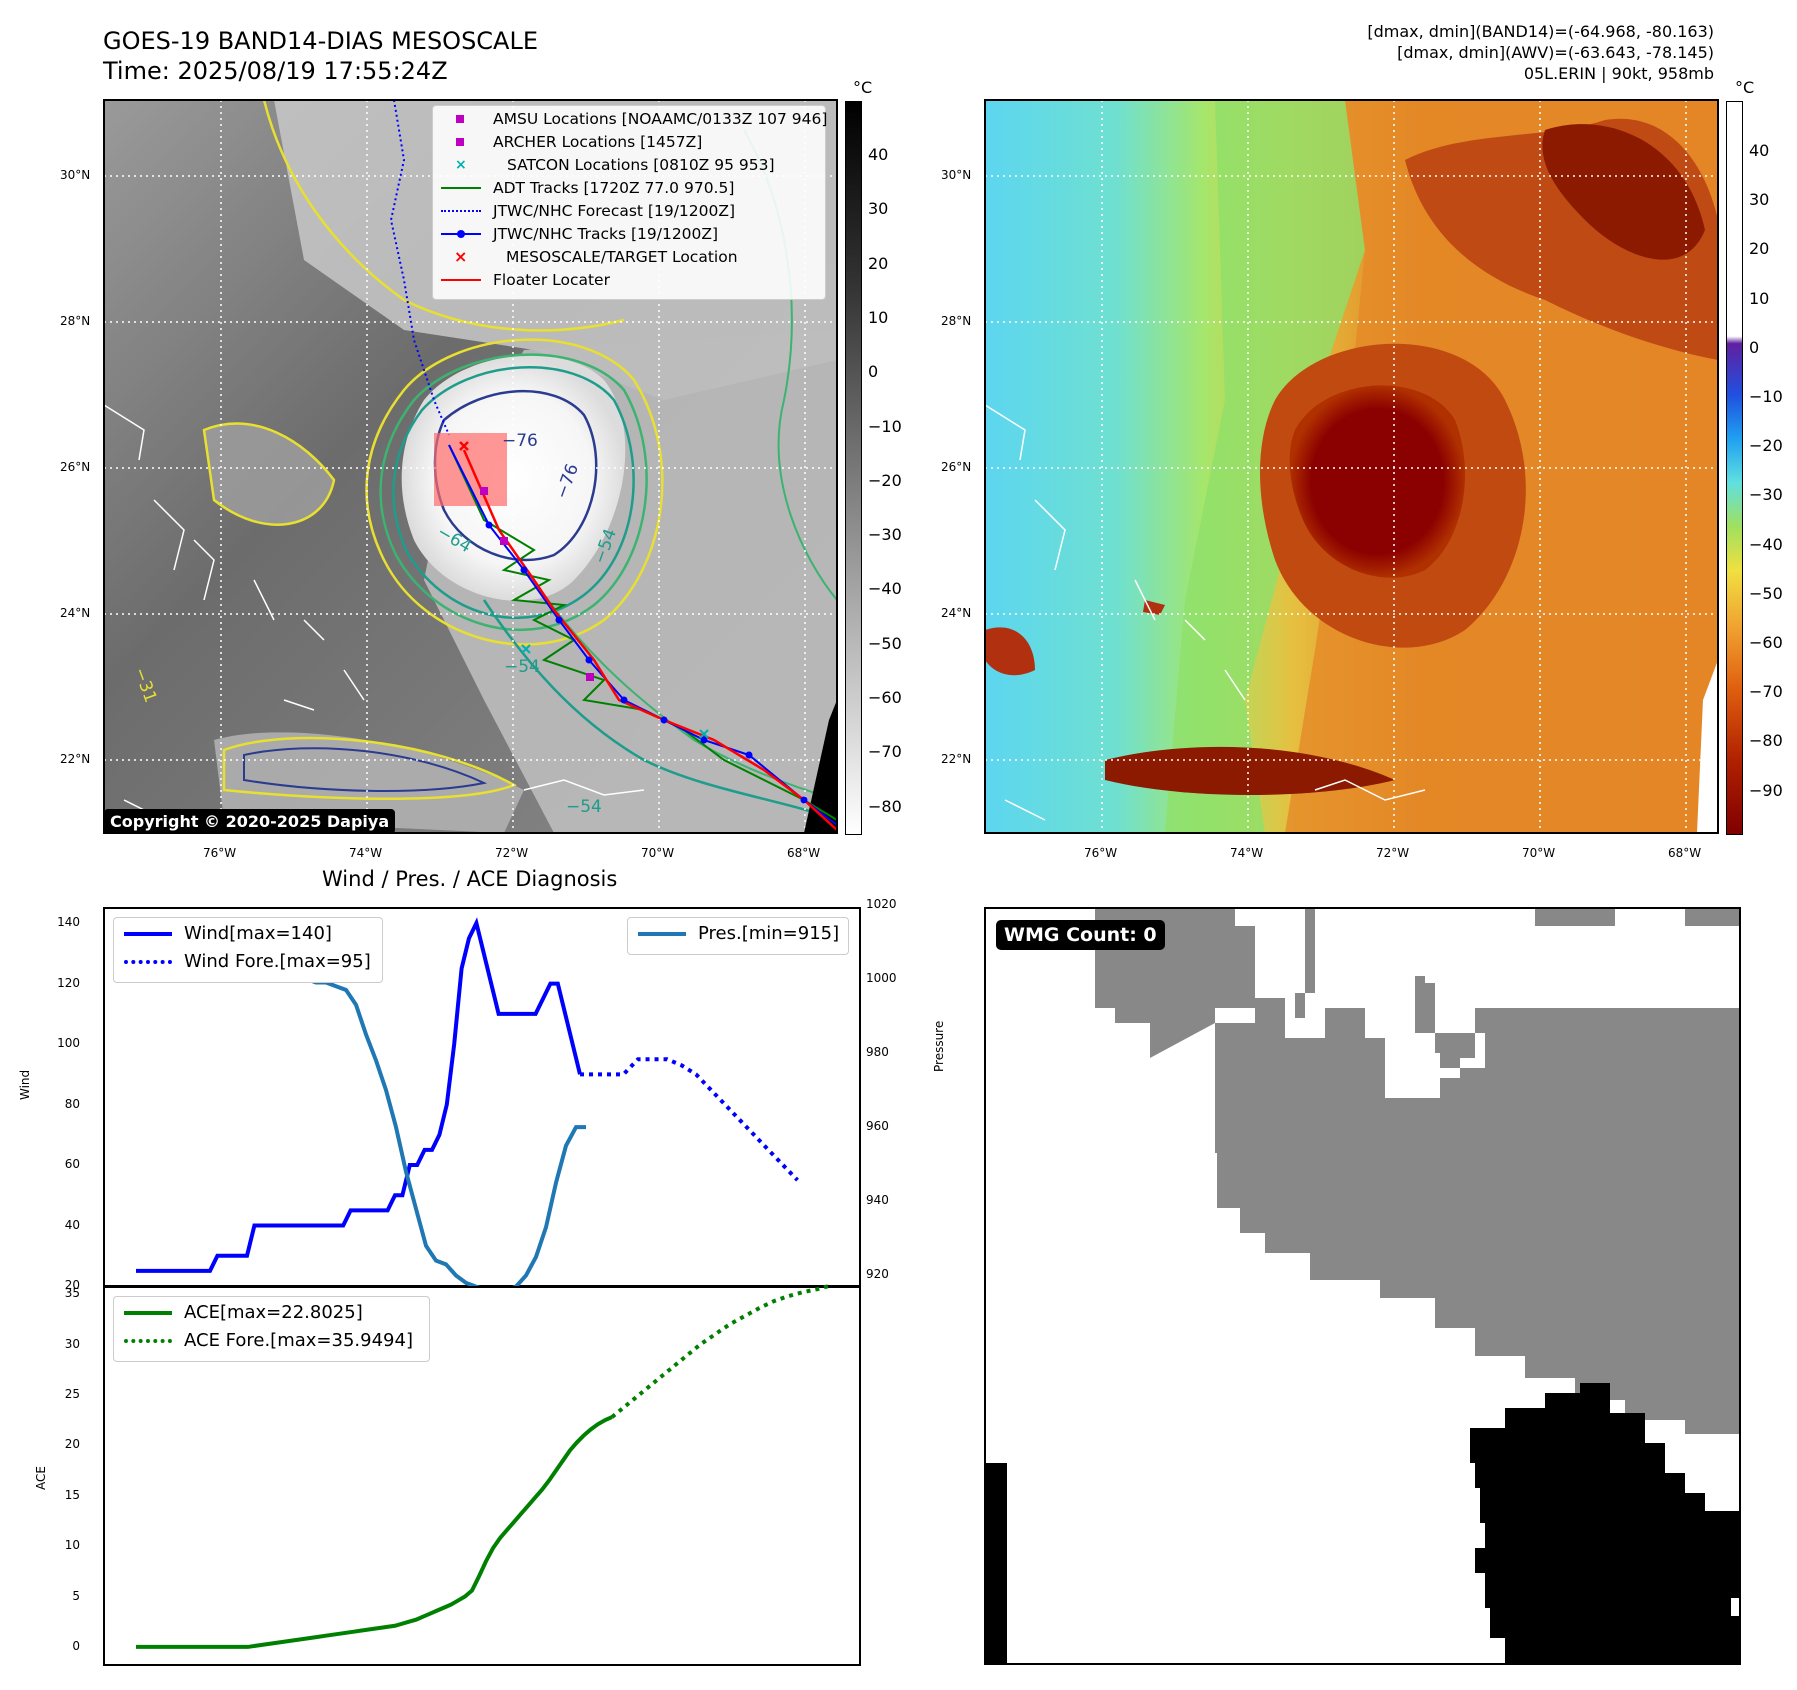 The image size is (1797, 1690). I want to click on wind-ytick-label: 120, so click(68, 982).